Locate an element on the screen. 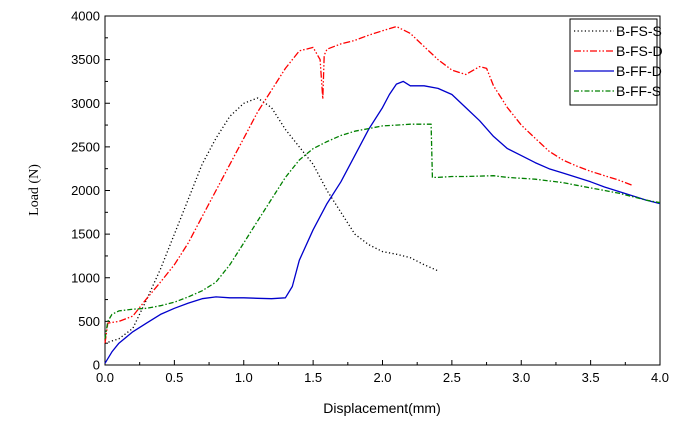  x-tick-label: 2.0 is located at coordinates (382, 377).